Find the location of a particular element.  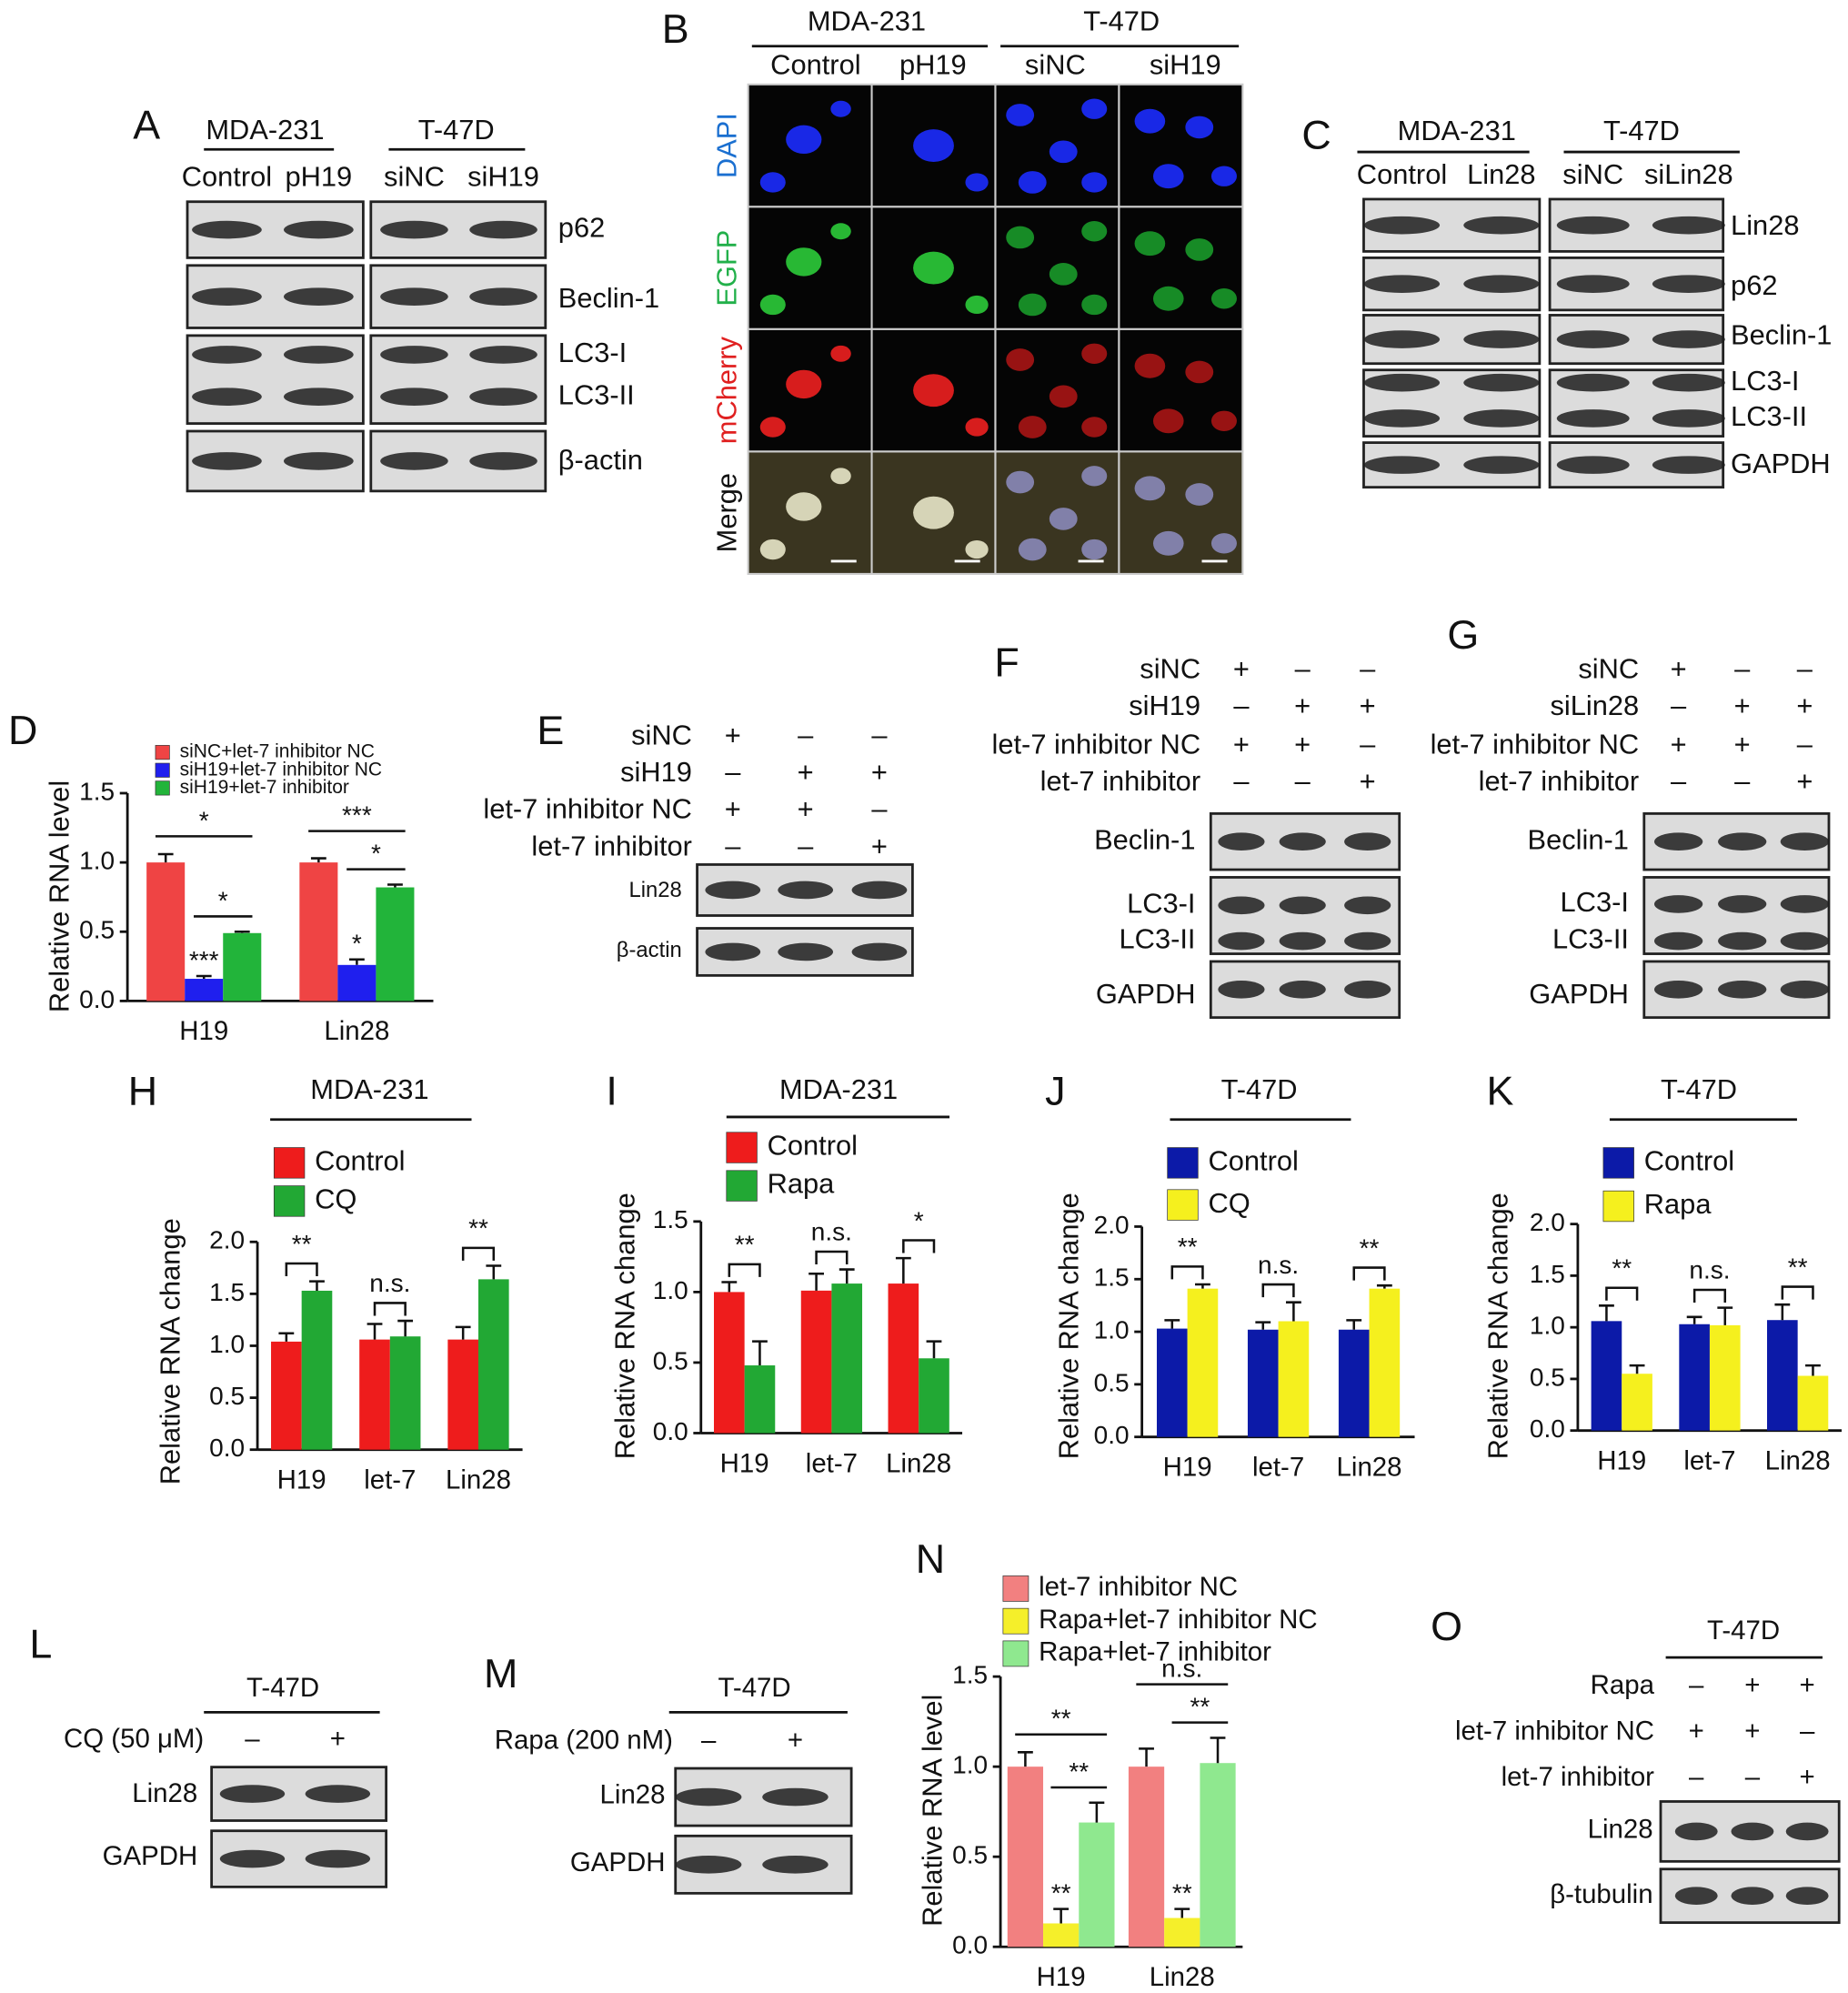

chart-title: T-47D is located at coordinates (1699, 1089).